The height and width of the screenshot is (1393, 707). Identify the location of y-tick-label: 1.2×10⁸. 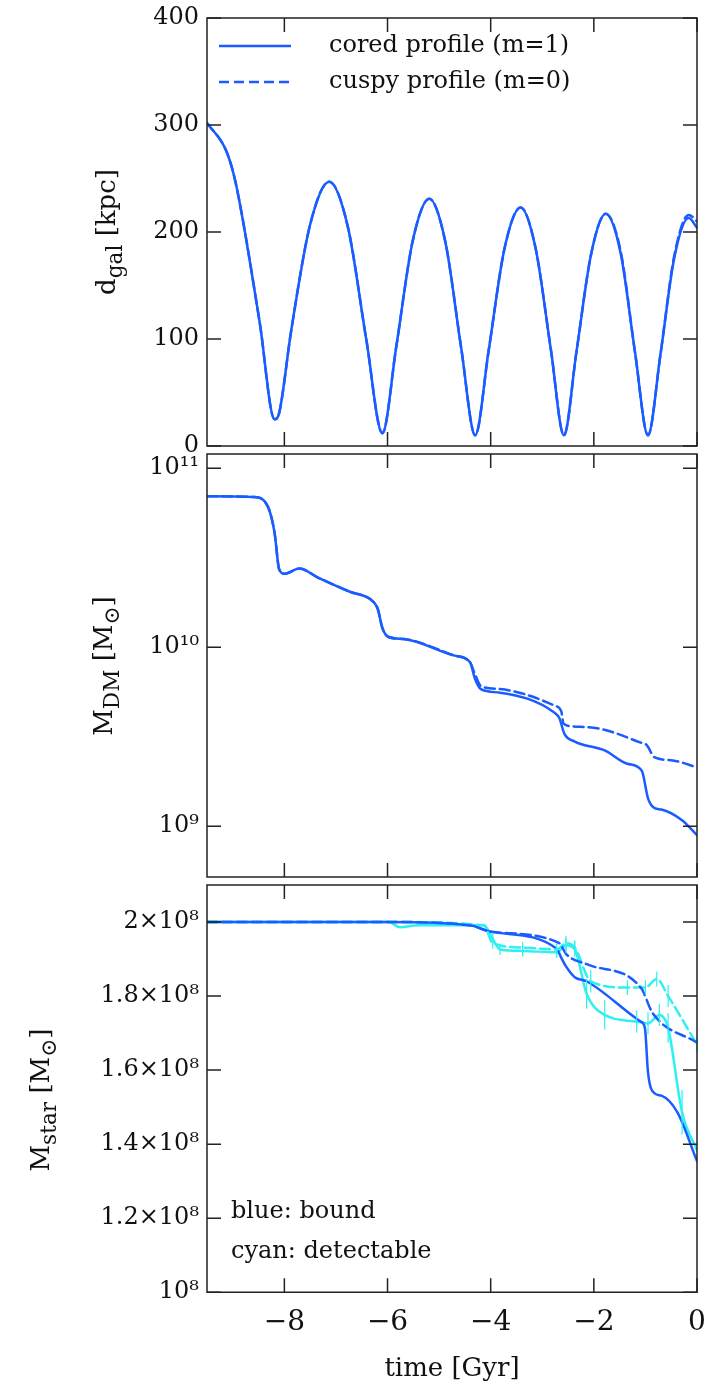
(149, 1216).